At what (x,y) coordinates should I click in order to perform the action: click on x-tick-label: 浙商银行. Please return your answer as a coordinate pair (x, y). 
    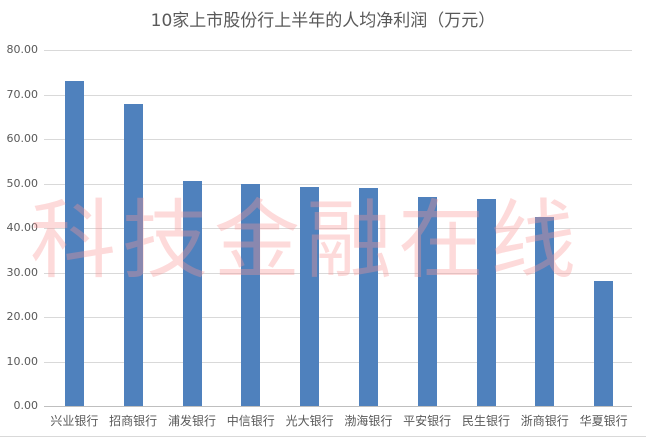
    Looking at the image, I should click on (544, 421).